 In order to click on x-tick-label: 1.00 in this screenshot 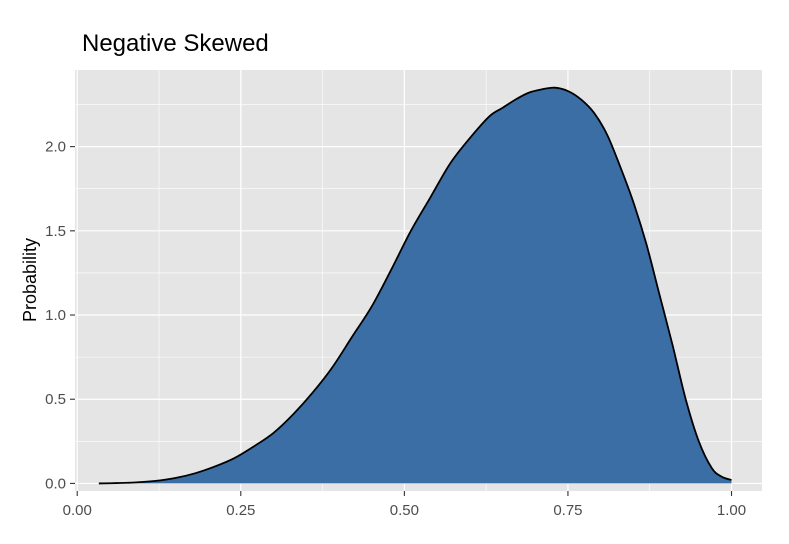, I will do `click(731, 510)`.